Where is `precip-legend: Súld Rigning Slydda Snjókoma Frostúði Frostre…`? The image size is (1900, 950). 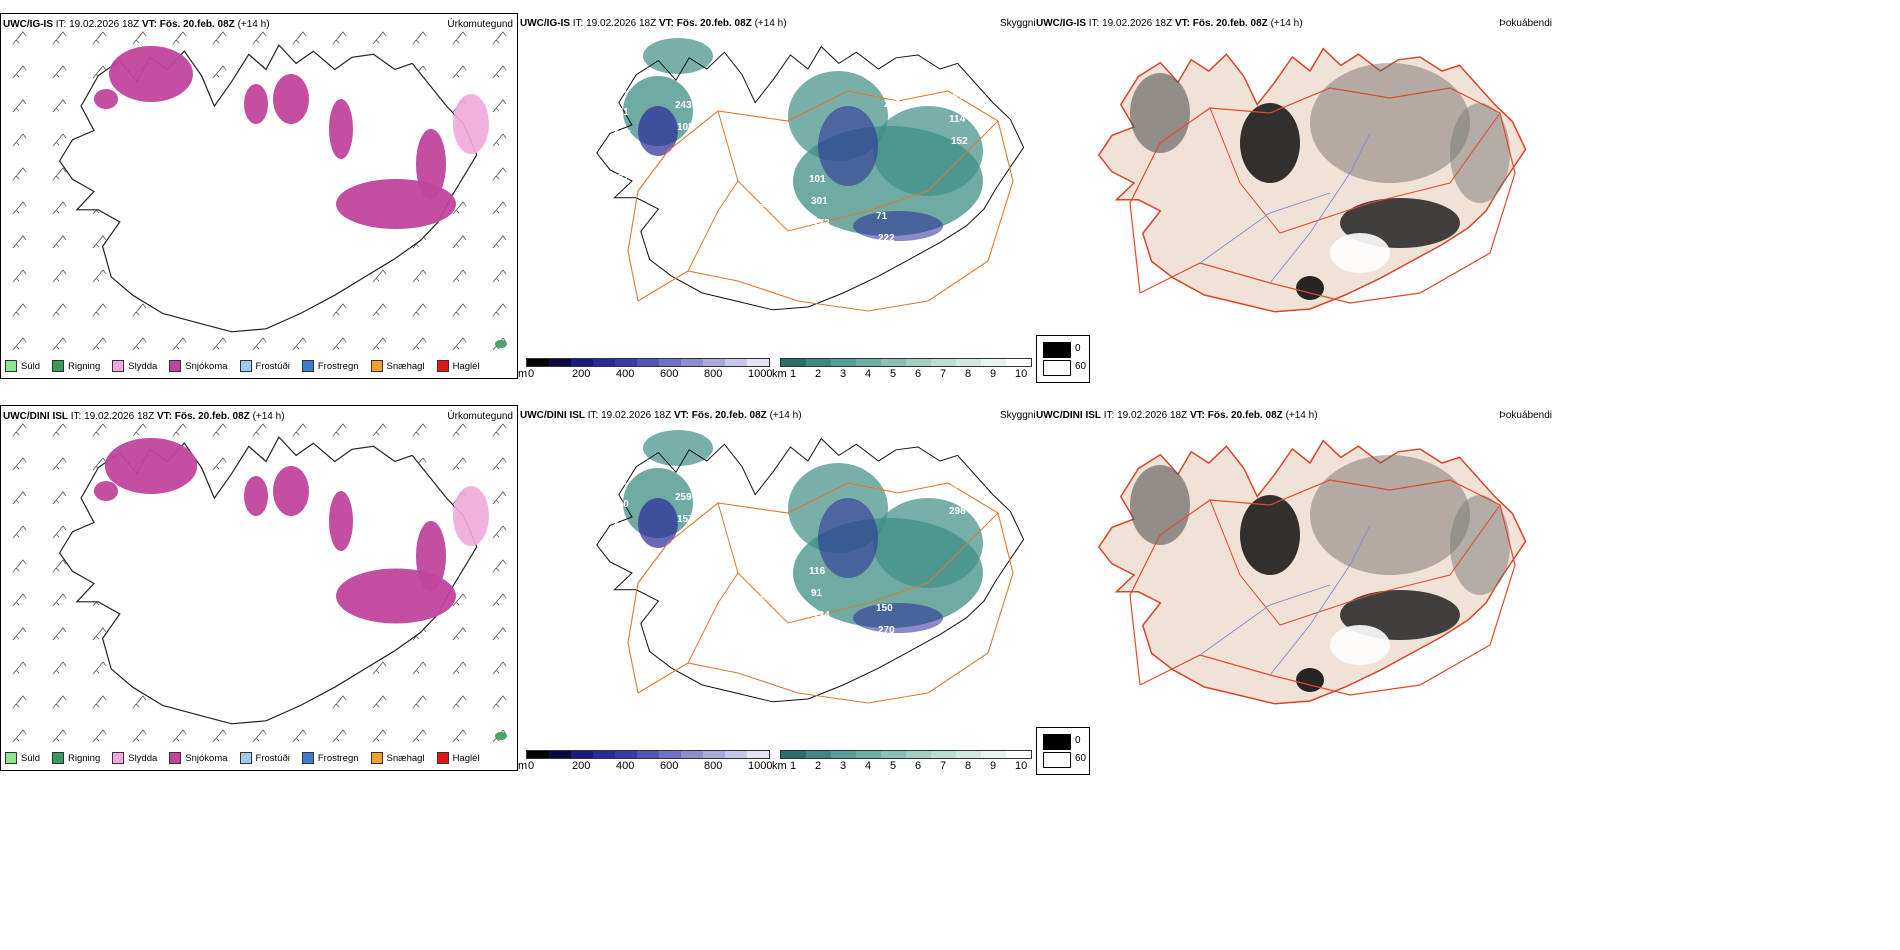
precip-legend: Súld Rigning Slydda Snjókoma Frostúði Frostre… is located at coordinates (242, 758).